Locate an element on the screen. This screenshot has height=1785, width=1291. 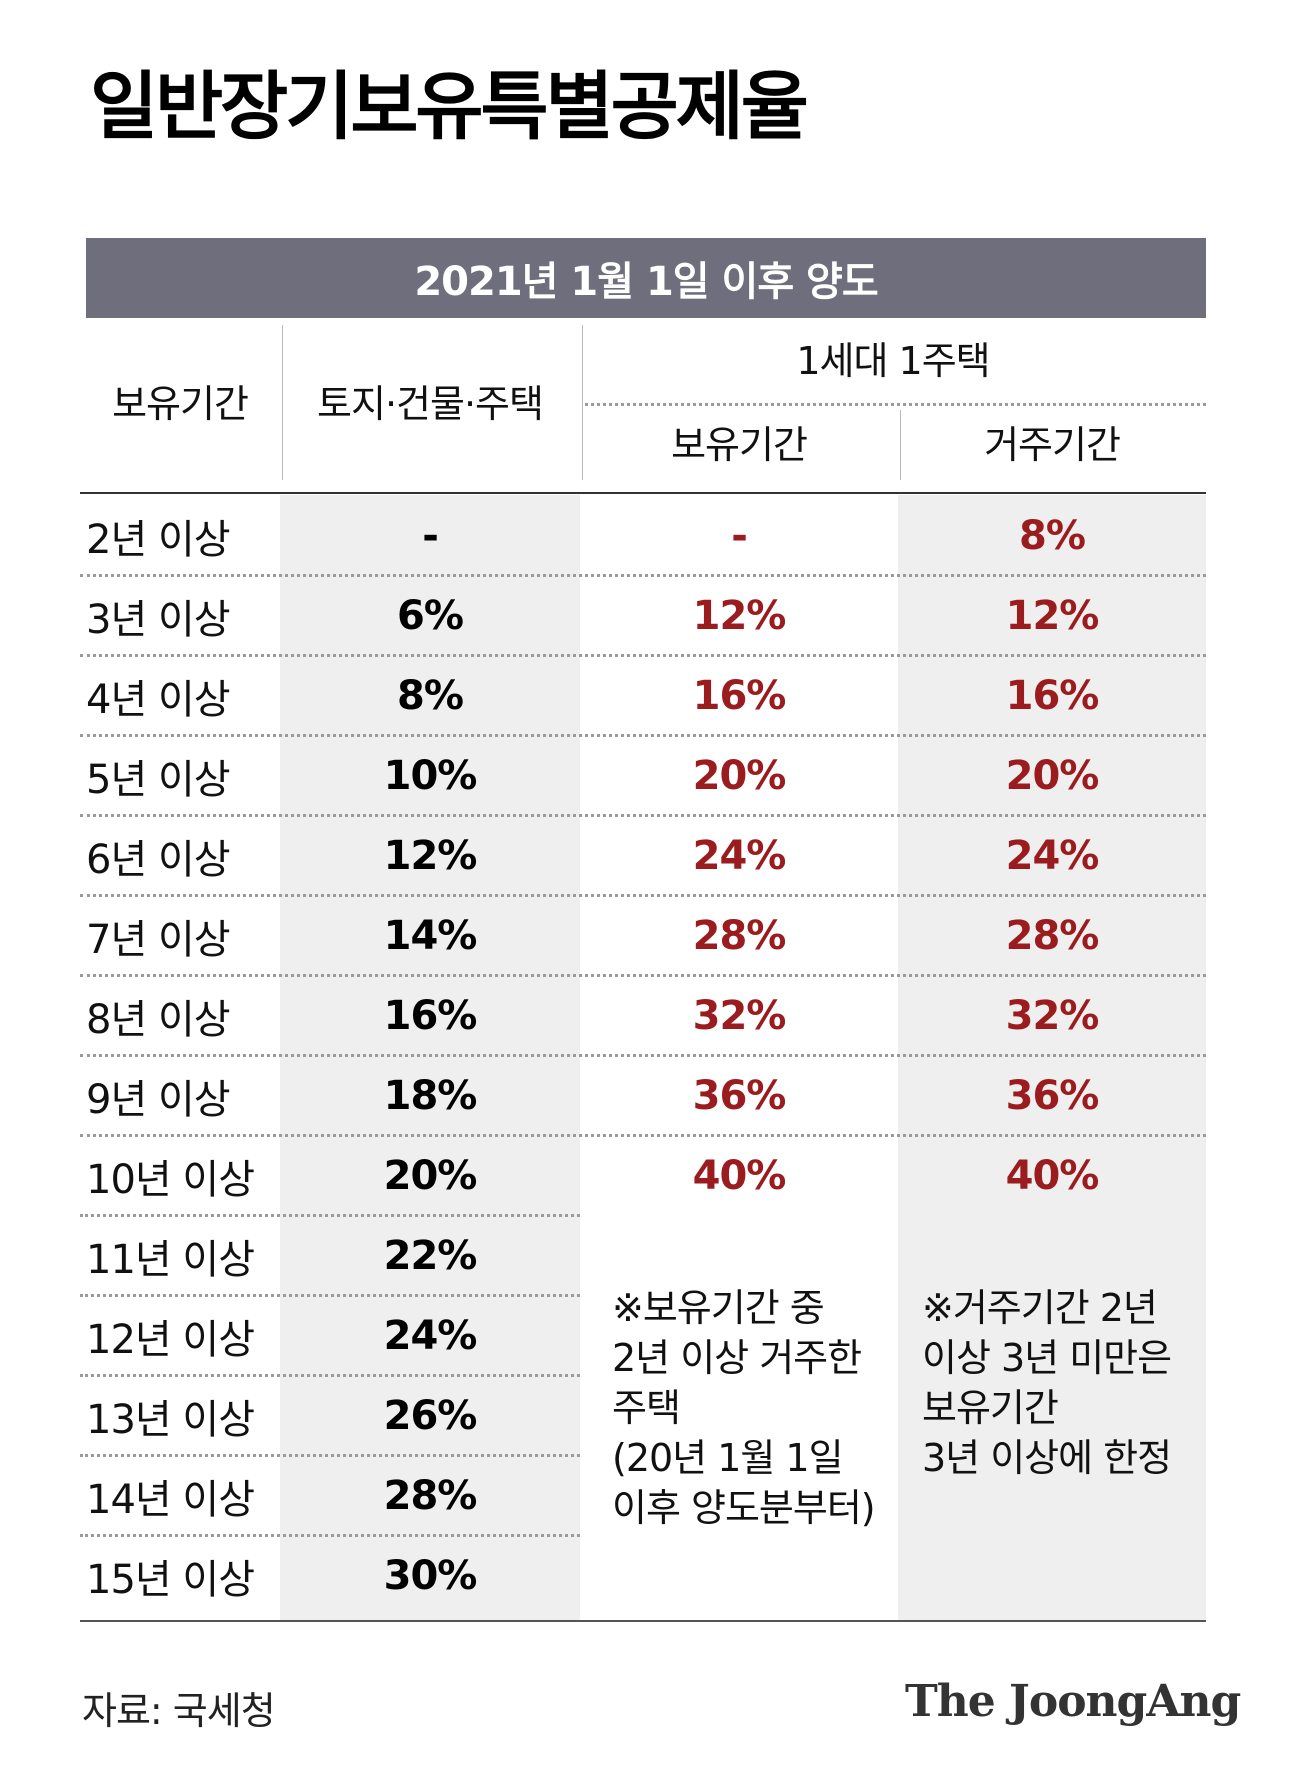
holding-rate-cell: 16% is located at coordinates (739, 696).